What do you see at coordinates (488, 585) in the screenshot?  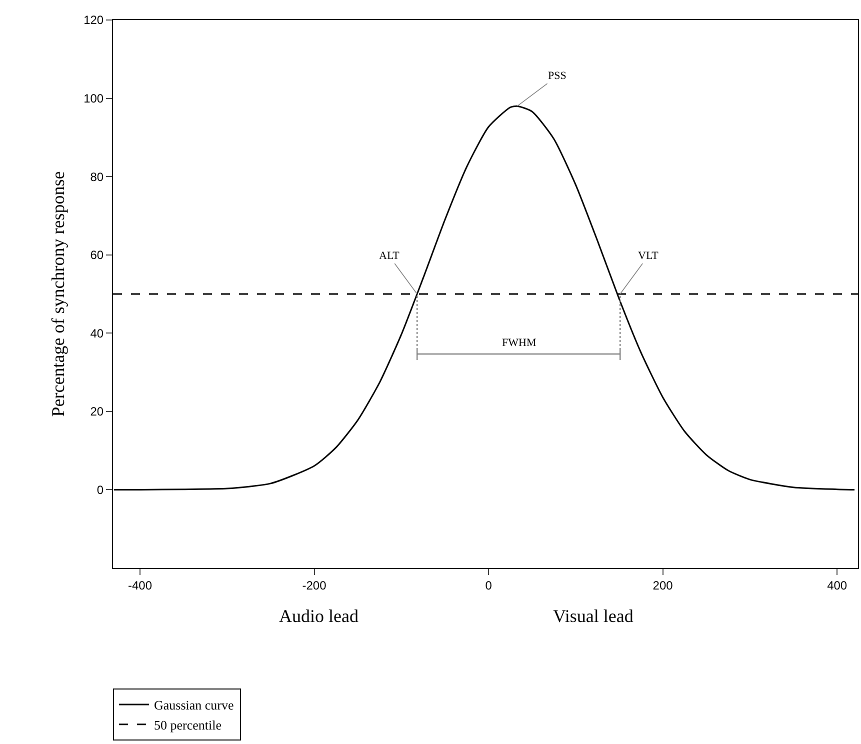 I see `x-tick-label: 0` at bounding box center [488, 585].